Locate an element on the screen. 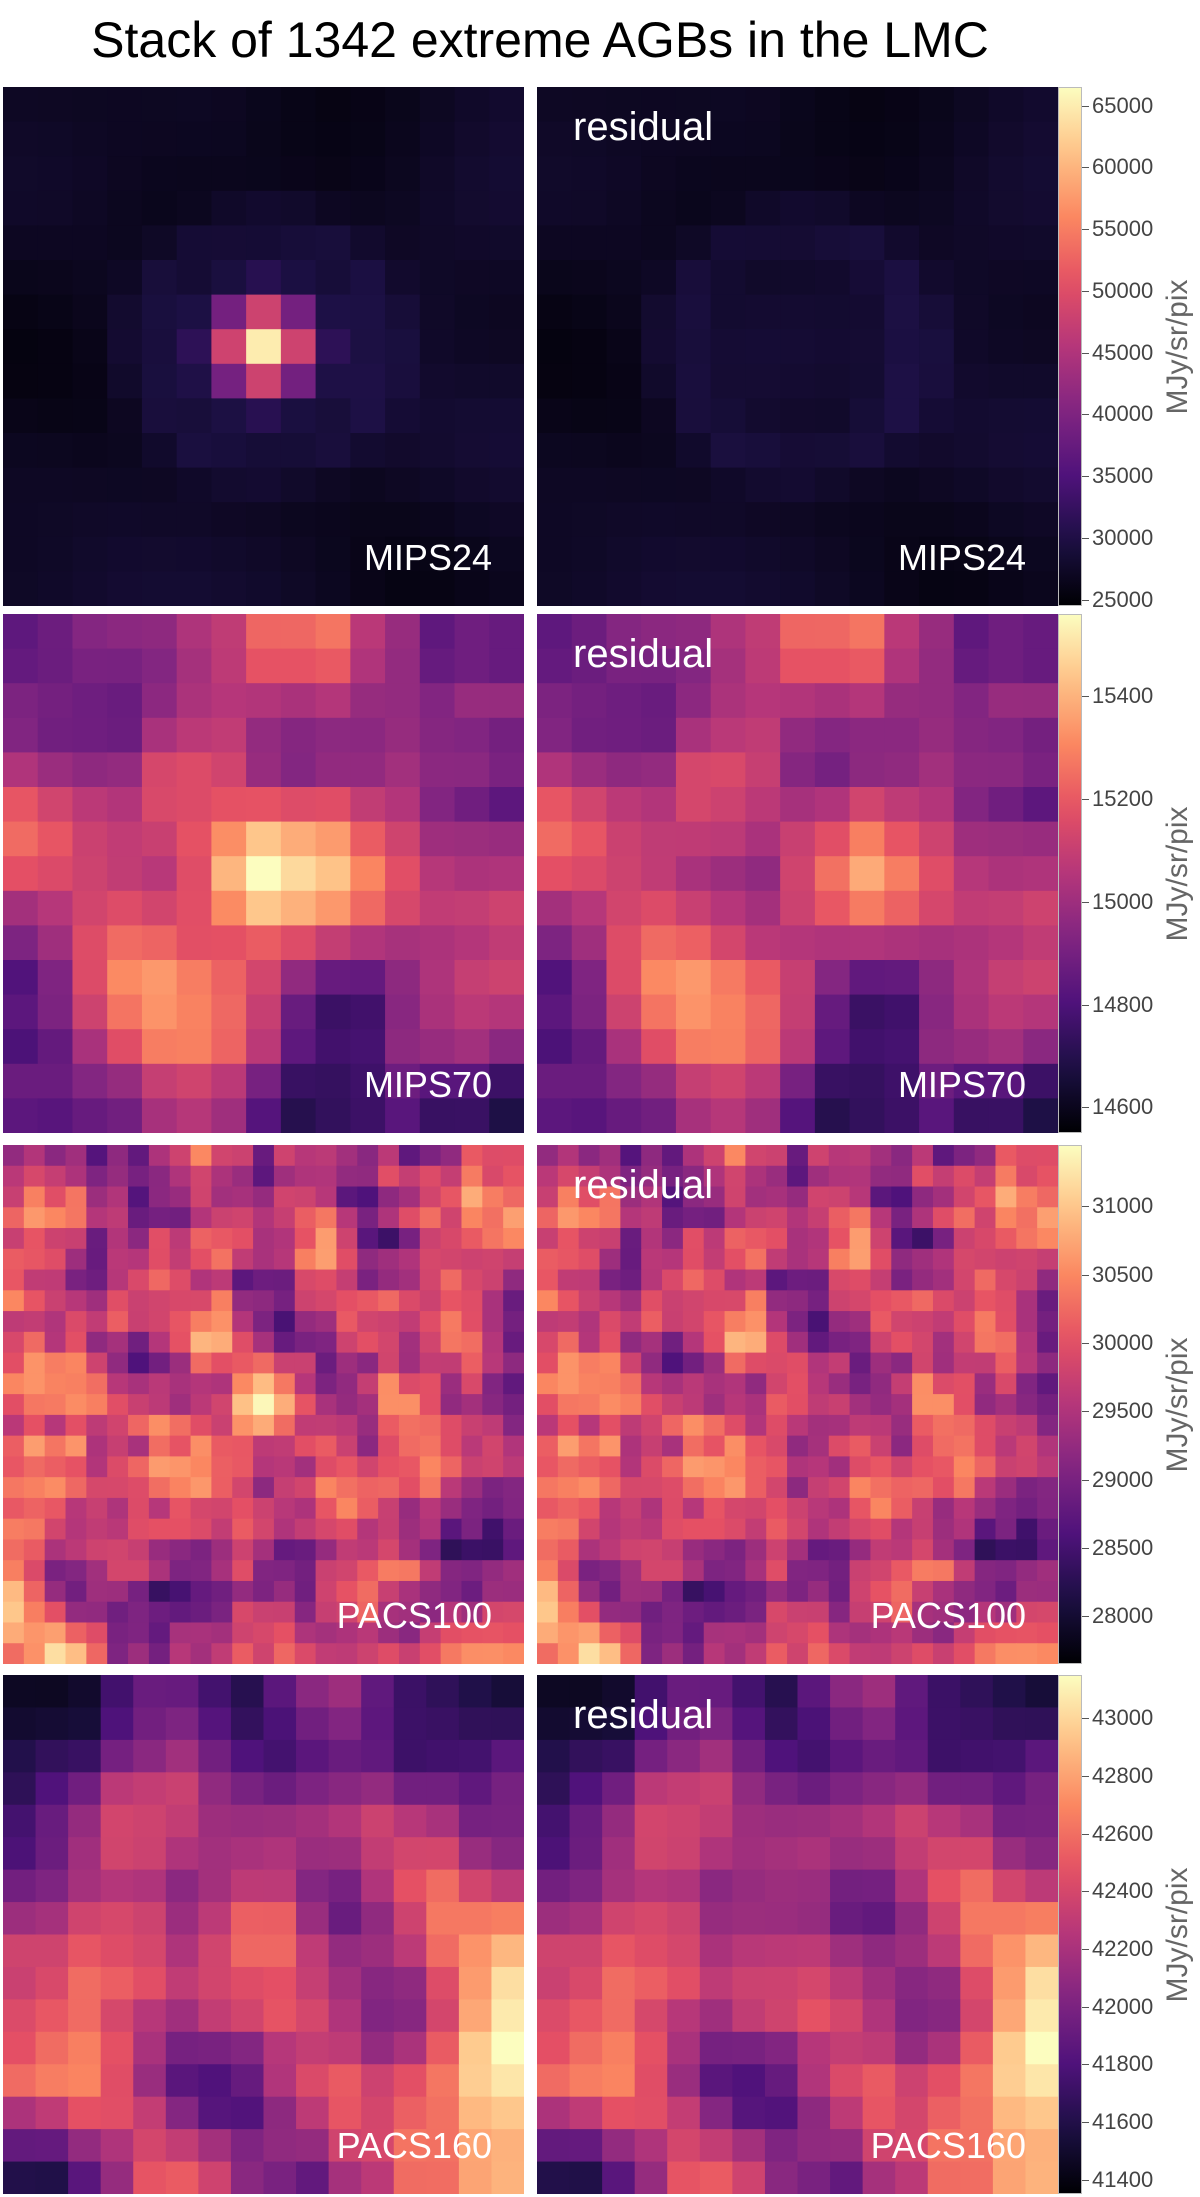 The image size is (1200, 2197). colorbar-tick-label: 40000 is located at coordinates (1123, 414).